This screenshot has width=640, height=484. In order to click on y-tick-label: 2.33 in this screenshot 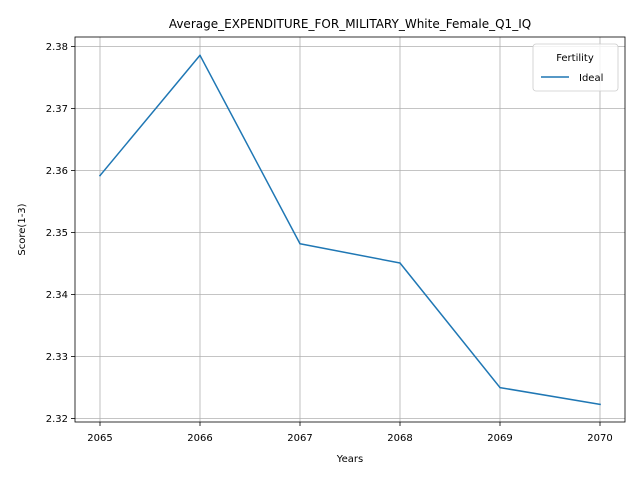, I will do `click(57, 357)`.